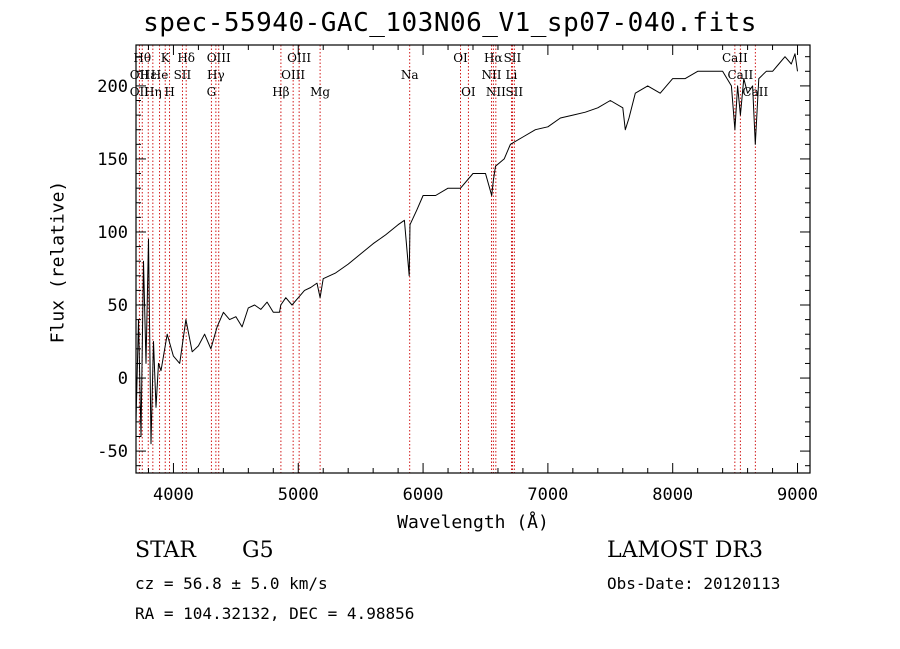 Image resolution: width=900 pixels, height=649 pixels. Describe the element at coordinates (186, 58) in the screenshot. I see `line-label-9: Hδ` at that location.